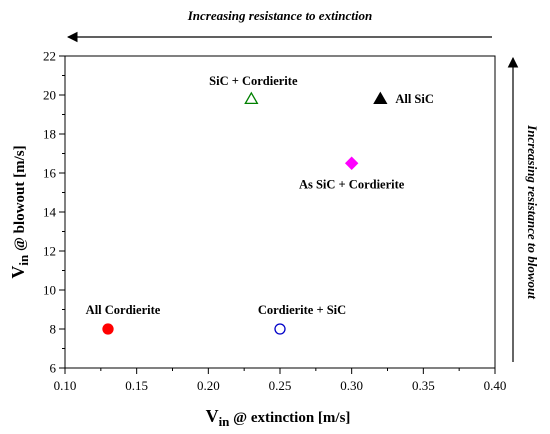 This screenshot has height=434, width=550. What do you see at coordinates (49, 56) in the screenshot?
I see `y-tick-label: 22` at bounding box center [49, 56].